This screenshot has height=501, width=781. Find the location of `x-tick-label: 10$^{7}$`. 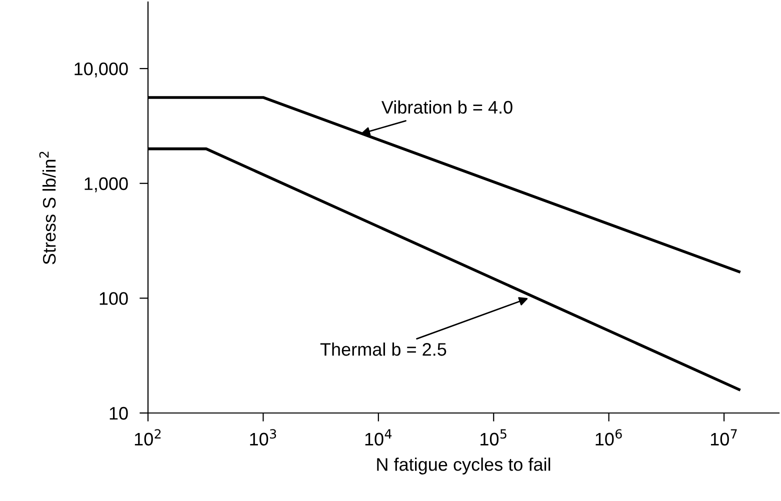

x-tick-label: 10$^{7}$ is located at coordinates (723, 437).